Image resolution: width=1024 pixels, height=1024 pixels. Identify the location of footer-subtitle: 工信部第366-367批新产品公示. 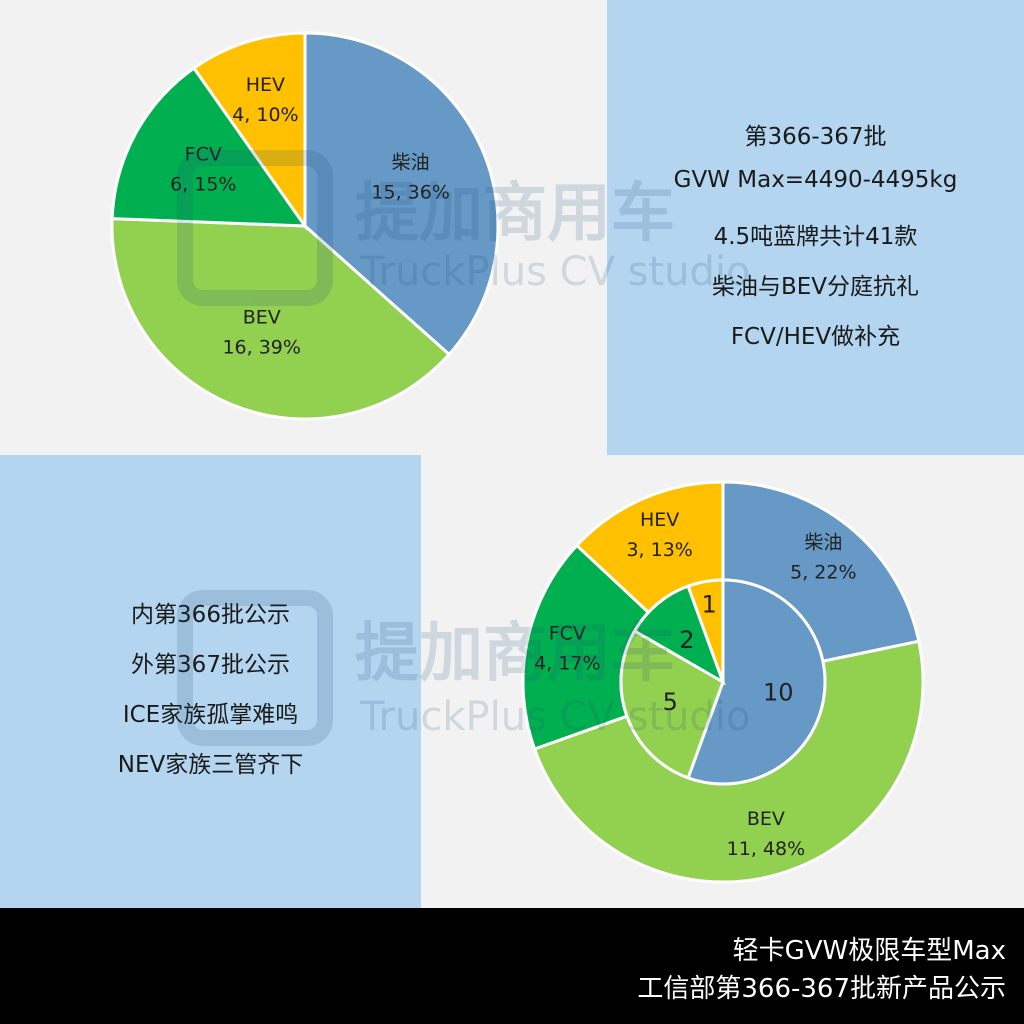
(821, 989).